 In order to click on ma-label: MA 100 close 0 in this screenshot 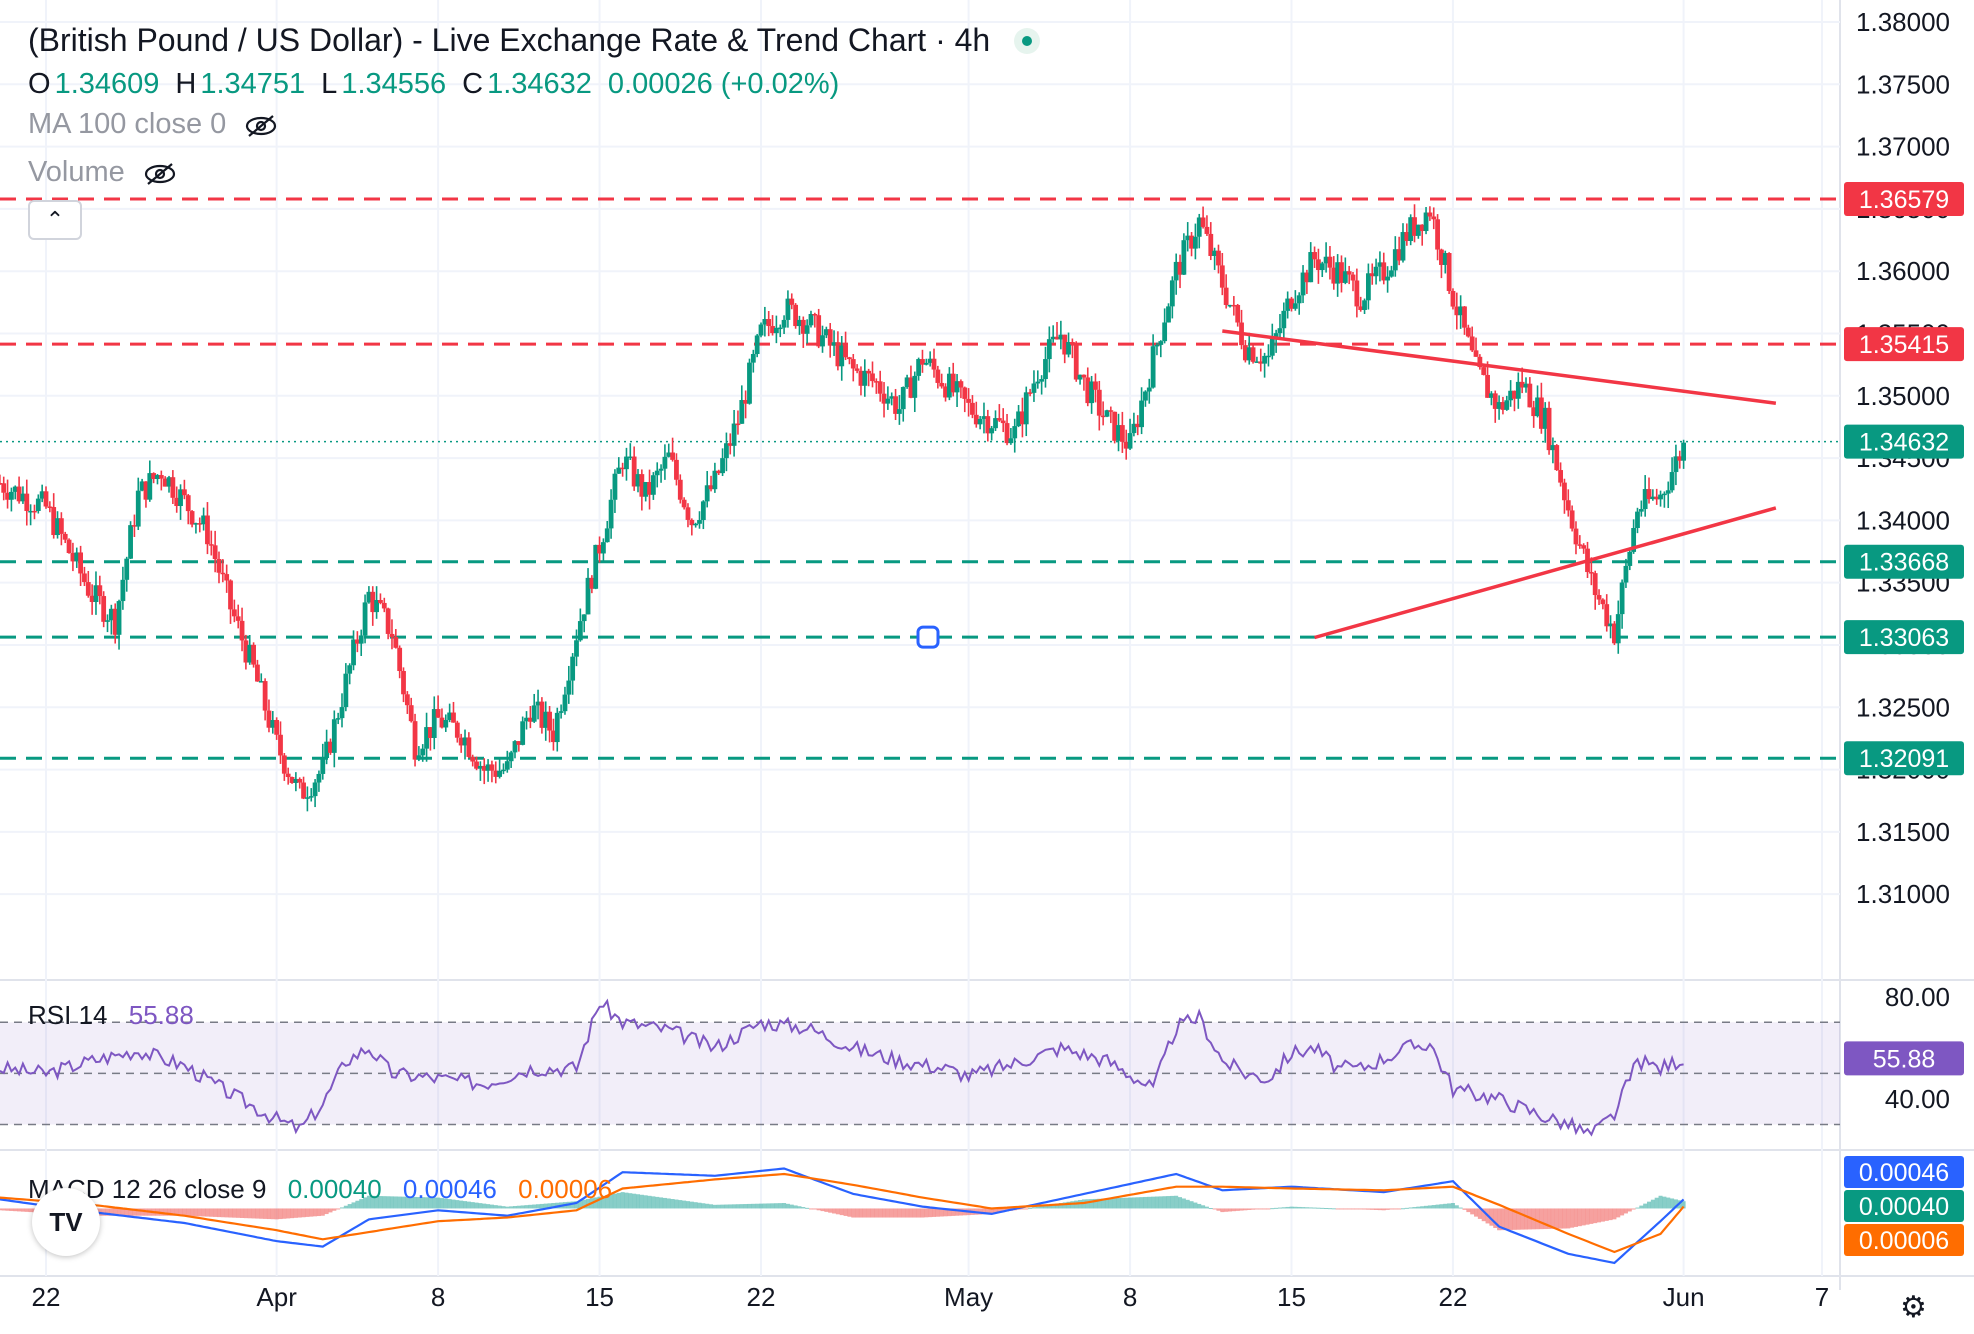, I will do `click(127, 124)`.